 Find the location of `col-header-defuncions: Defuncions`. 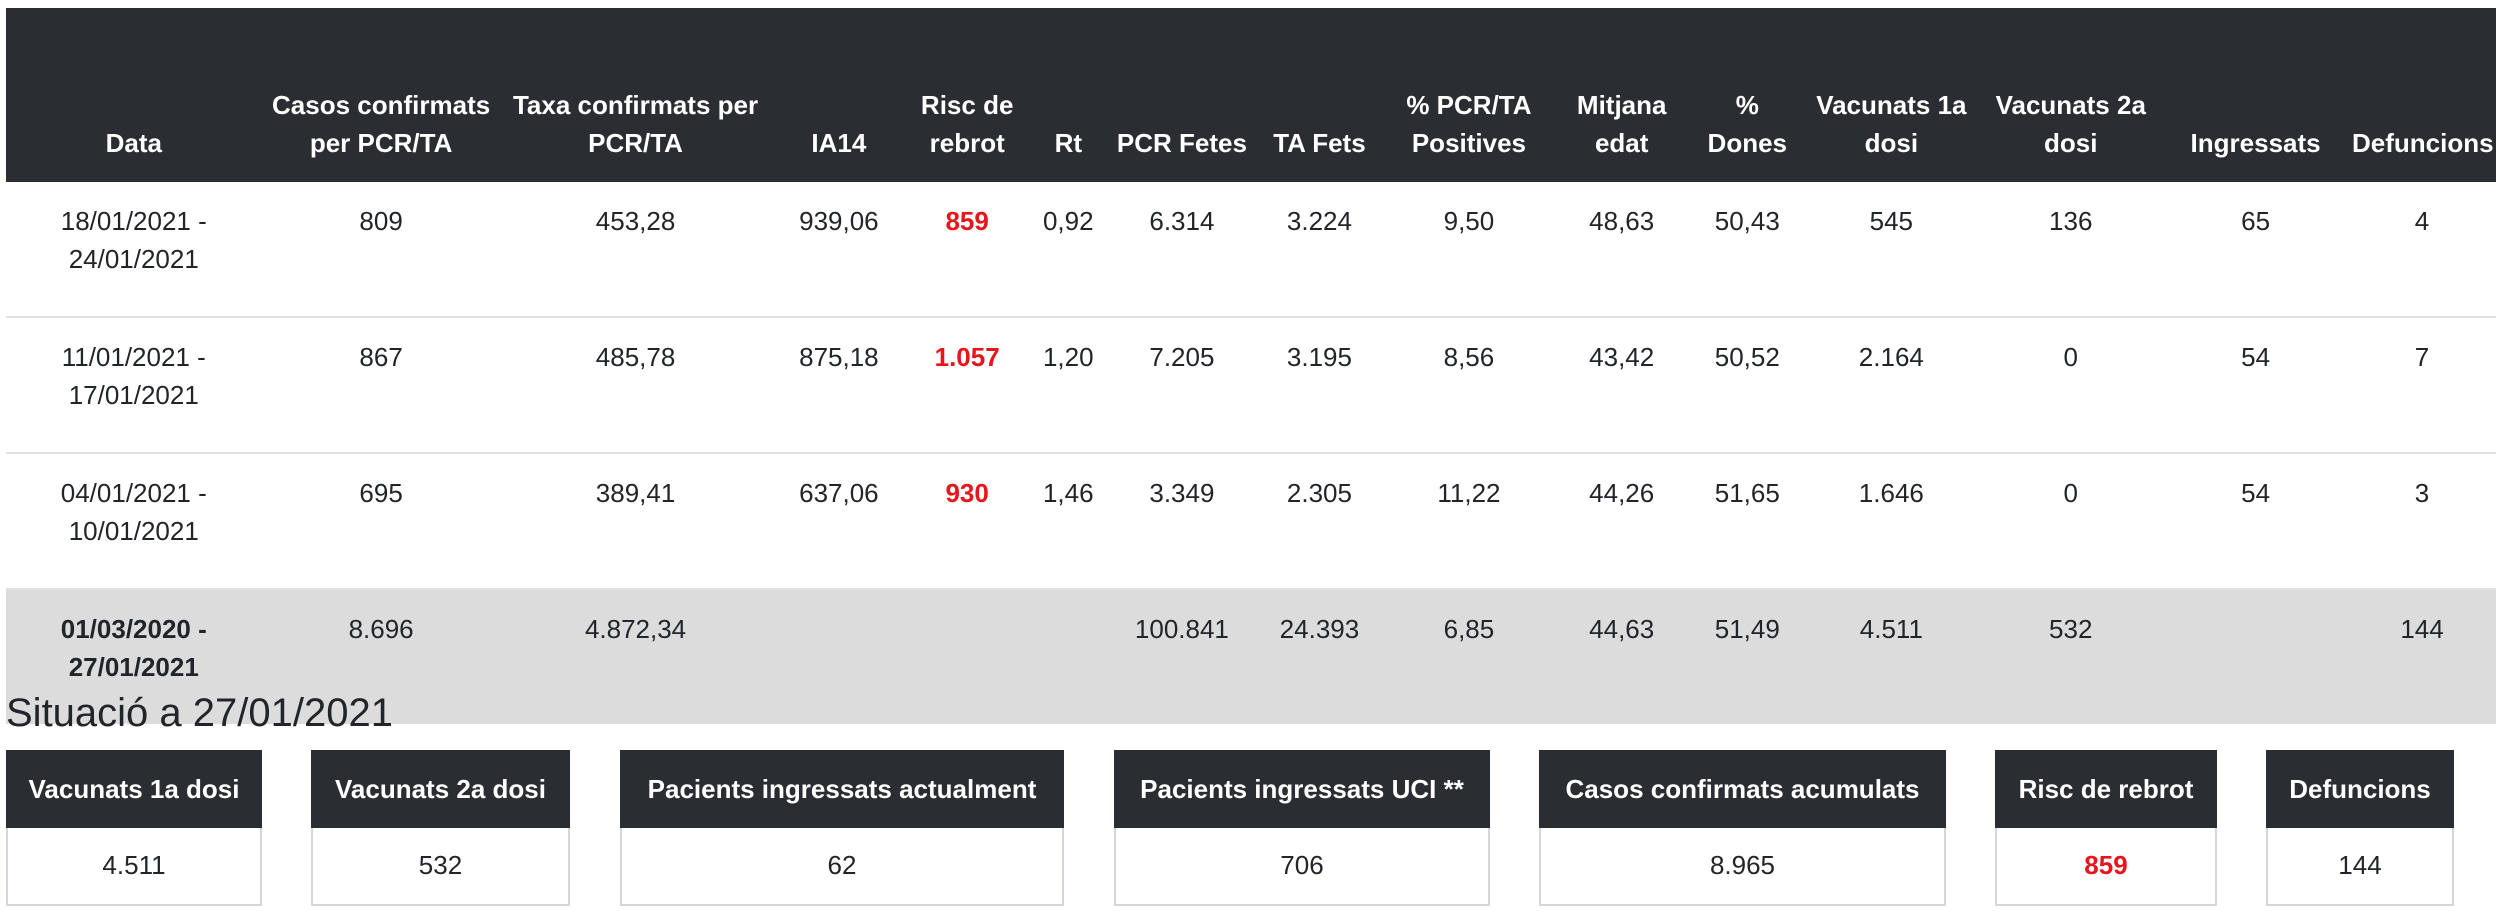

col-header-defuncions: Defuncions is located at coordinates (2422, 95).